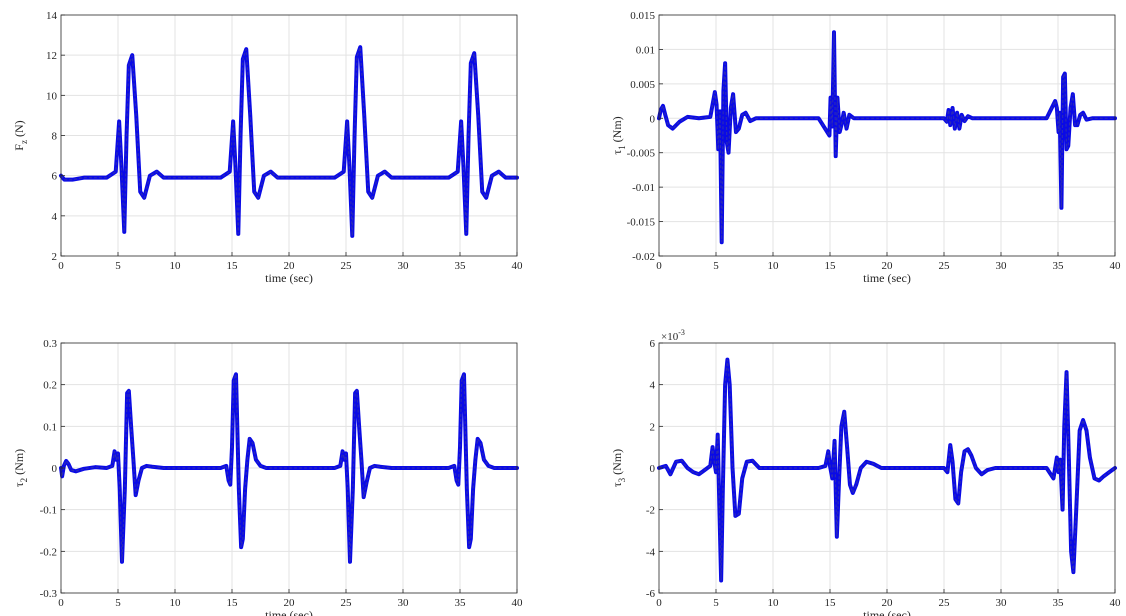 The height and width of the screenshot is (616, 1126). I want to click on y-tick-label: -6, so click(651, 594).